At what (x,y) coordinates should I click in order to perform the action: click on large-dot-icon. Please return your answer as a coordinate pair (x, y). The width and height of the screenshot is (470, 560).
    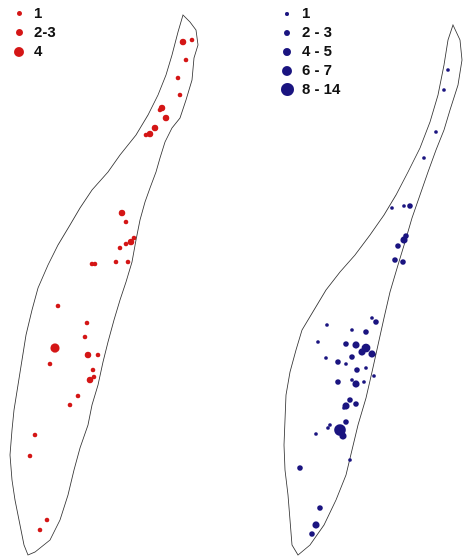
    Looking at the image, I should click on (287, 70).